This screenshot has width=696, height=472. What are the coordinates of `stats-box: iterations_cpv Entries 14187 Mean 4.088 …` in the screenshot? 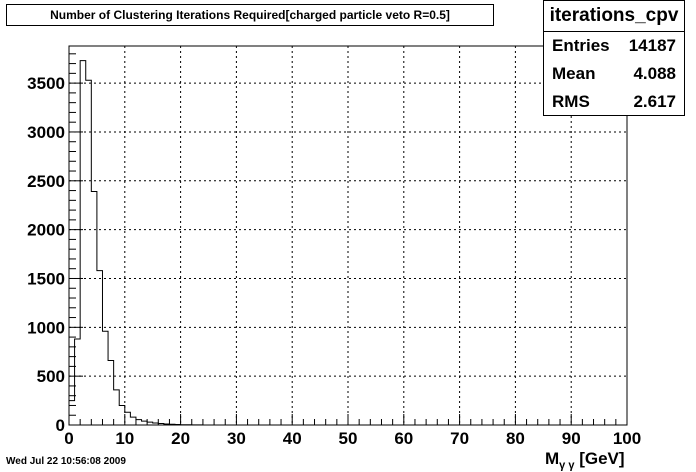 It's located at (614, 58).